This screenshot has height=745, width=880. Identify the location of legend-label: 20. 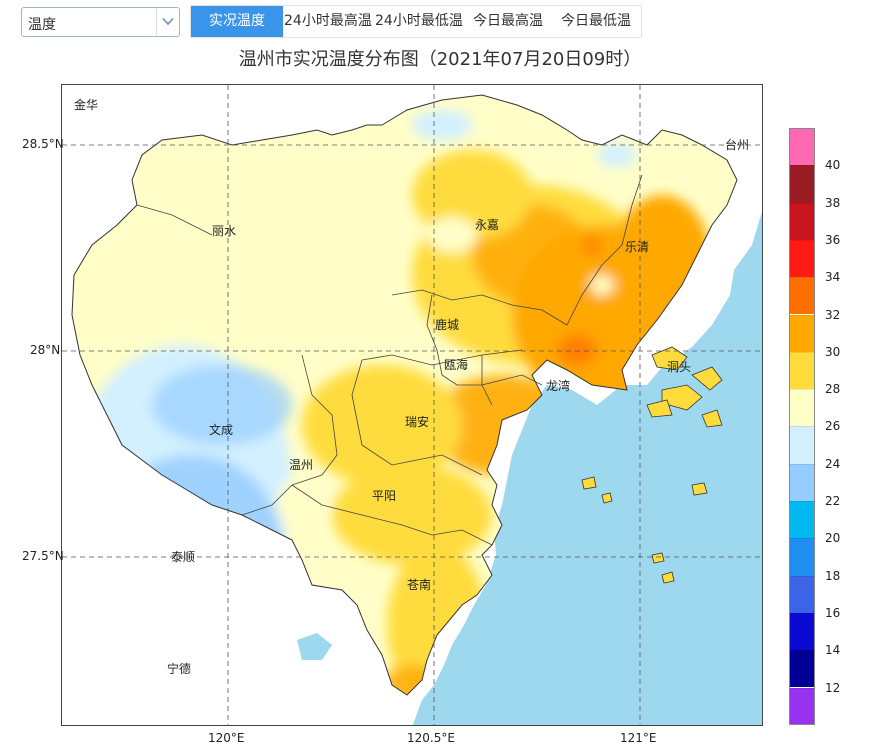
(833, 538).